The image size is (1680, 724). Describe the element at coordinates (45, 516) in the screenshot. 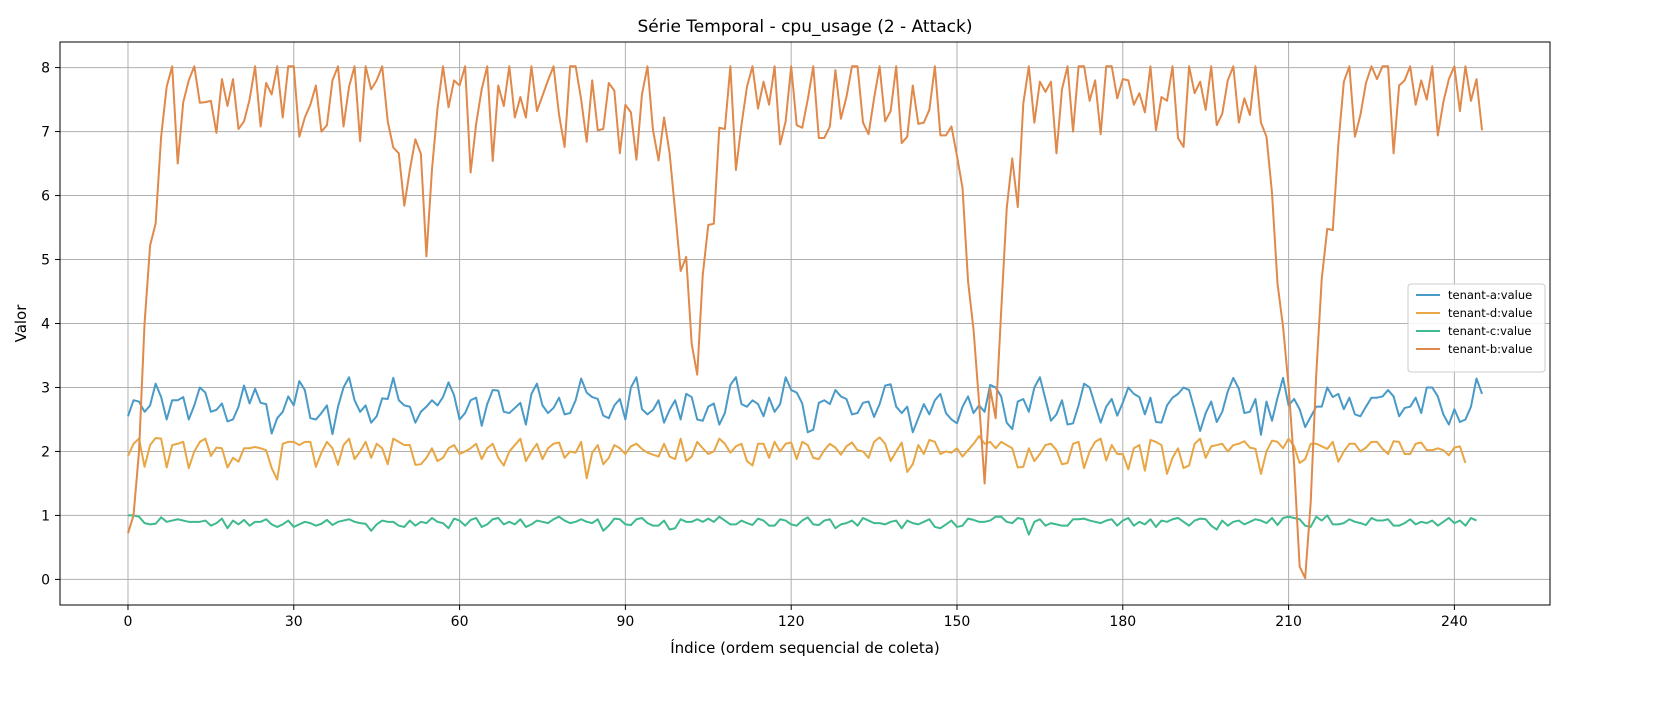

I see `y-tick-label: 1` at that location.